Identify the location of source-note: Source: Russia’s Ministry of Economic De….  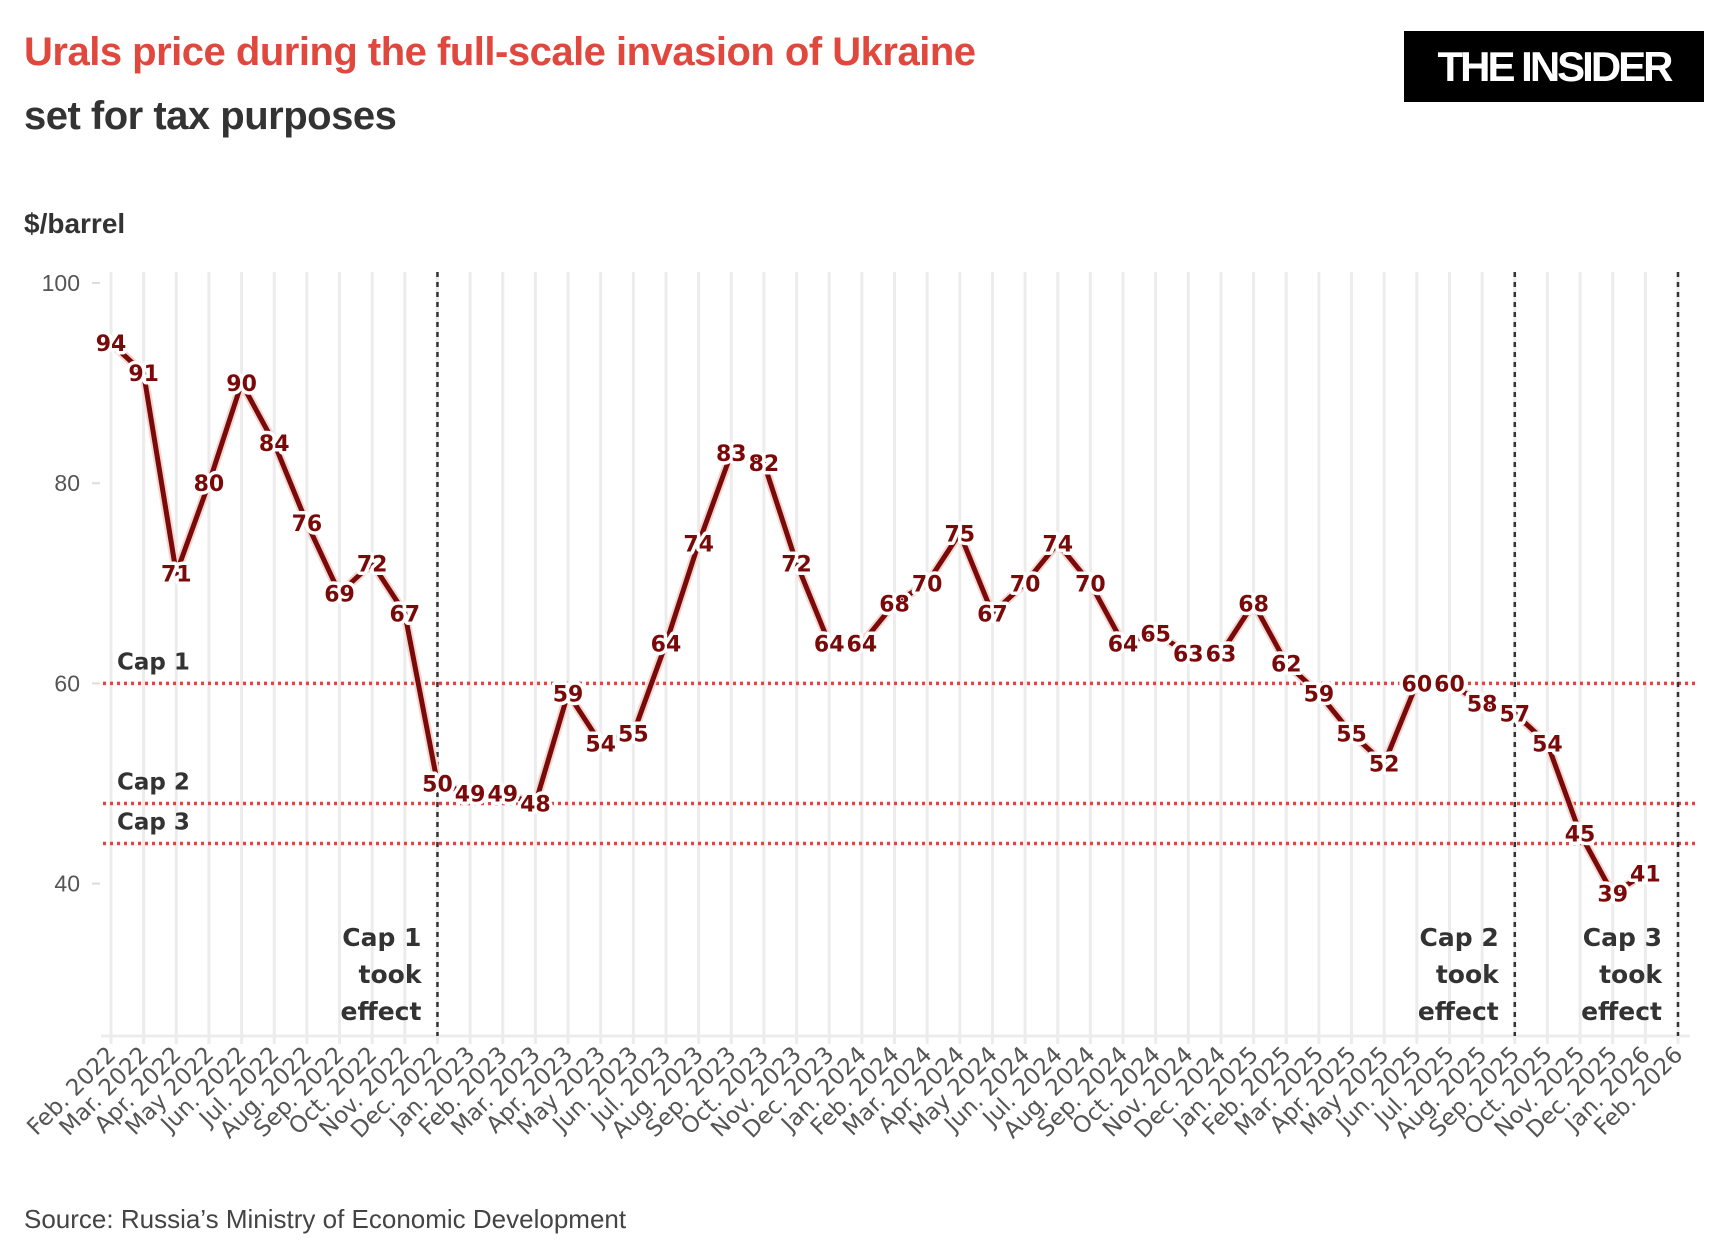
(325, 1219).